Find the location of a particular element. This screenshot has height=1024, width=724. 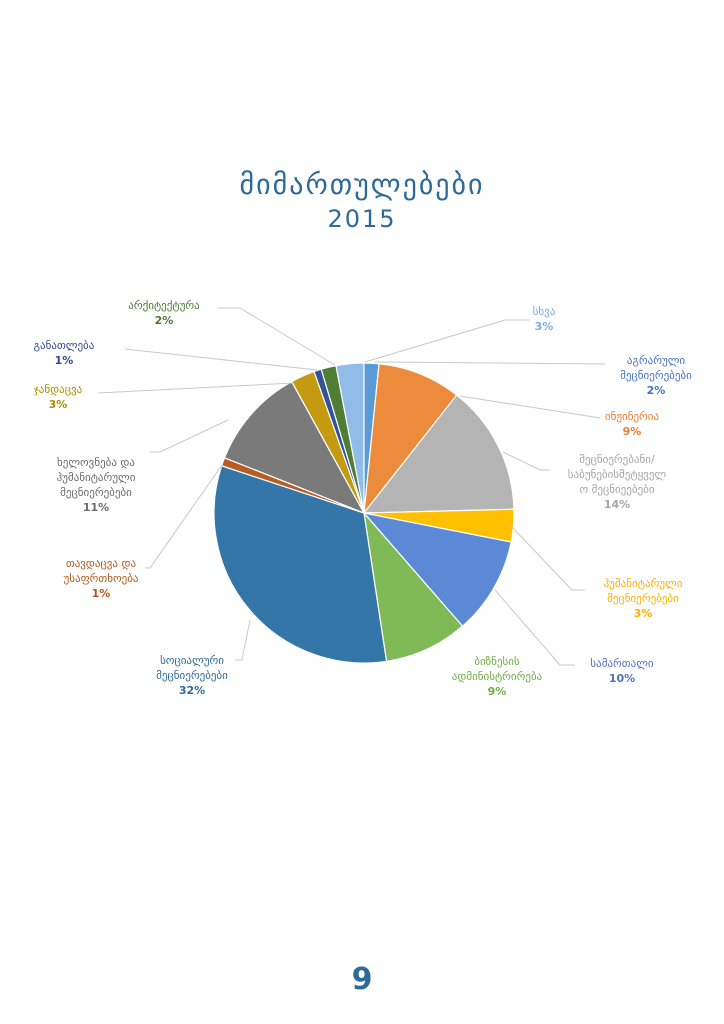

slice-label: ინჟინერია is located at coordinates (632, 416).